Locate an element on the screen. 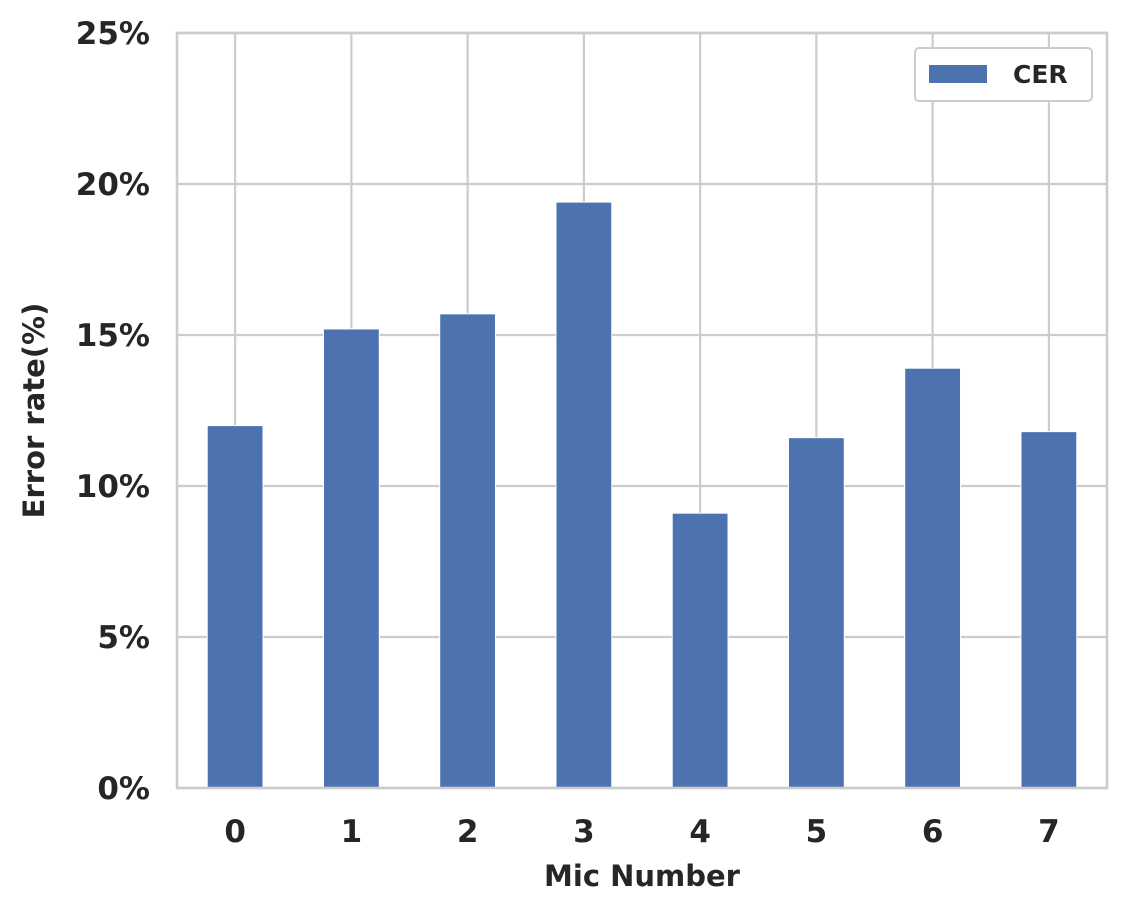  x-tick-label-1: 1 is located at coordinates (352, 832).